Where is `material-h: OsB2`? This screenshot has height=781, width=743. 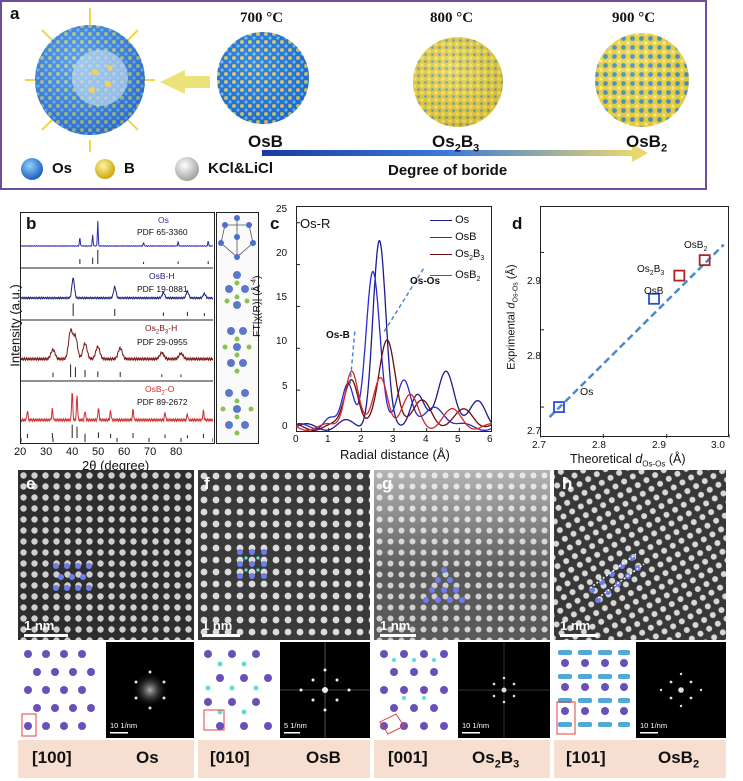 material-h: OsB2 is located at coordinates (679, 759).